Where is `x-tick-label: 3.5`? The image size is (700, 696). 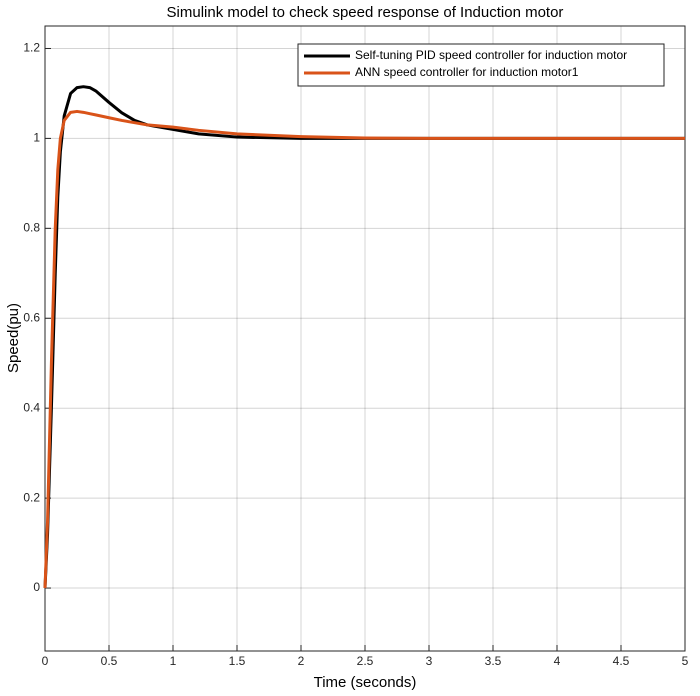
x-tick-label: 3.5 is located at coordinates (493, 661).